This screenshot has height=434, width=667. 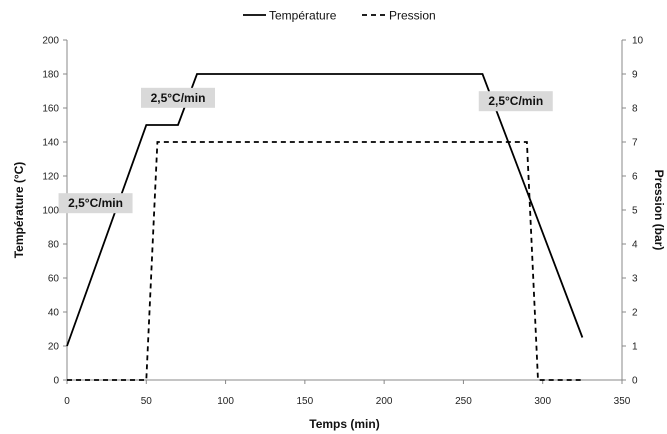 What do you see at coordinates (635, 245) in the screenshot?
I see `y2-tick-label: 4` at bounding box center [635, 245].